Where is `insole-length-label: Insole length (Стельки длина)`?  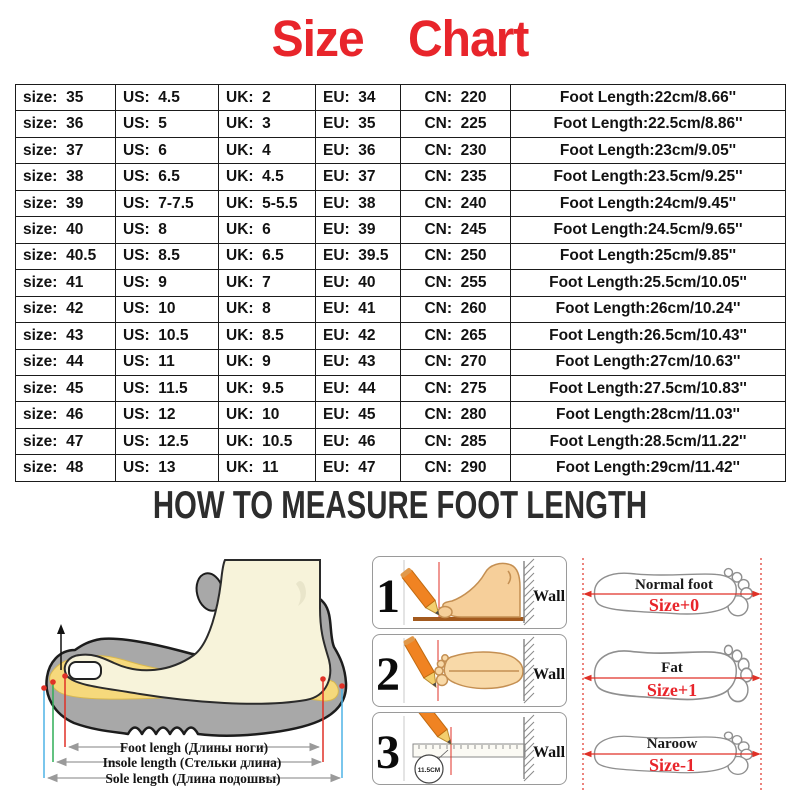
insole-length-label: Insole length (Стельки длина) is located at coordinates (192, 762).